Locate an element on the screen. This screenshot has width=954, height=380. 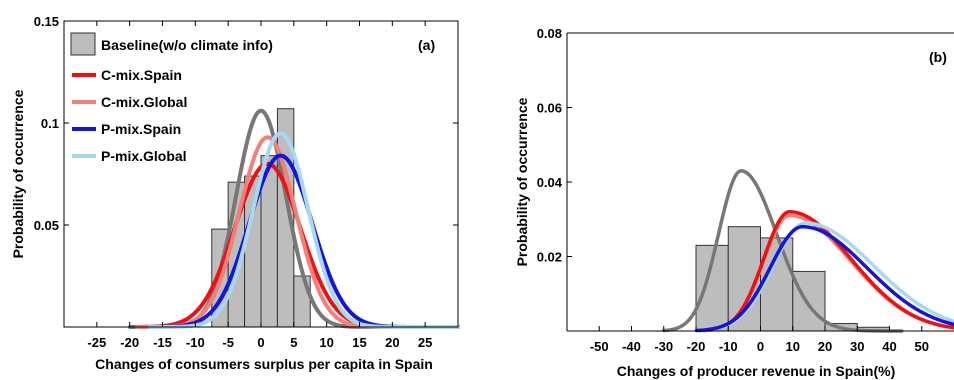
y-tick-label: 0.02 is located at coordinates (549, 257).